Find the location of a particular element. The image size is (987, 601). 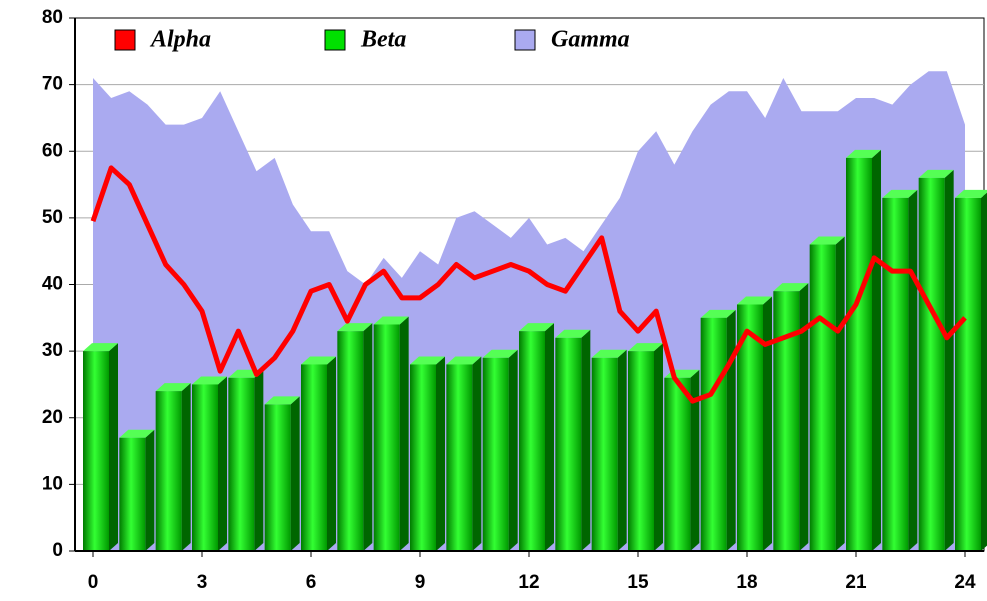

y-tick-label: 20 is located at coordinates (52, 417).